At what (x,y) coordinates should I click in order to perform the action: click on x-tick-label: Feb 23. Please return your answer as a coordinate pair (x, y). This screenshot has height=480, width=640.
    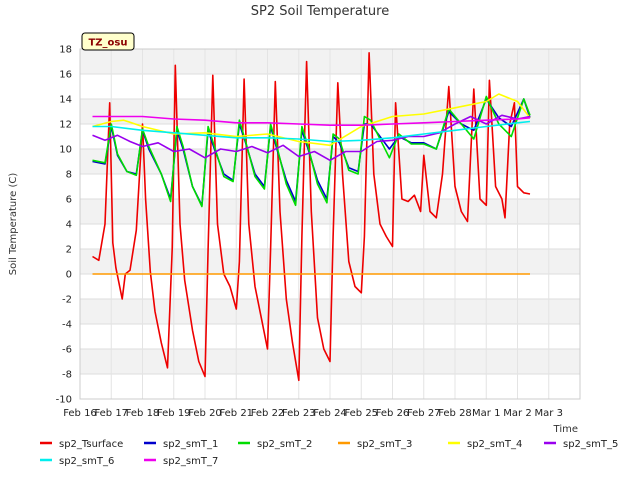
    Looking at the image, I should click on (299, 413).